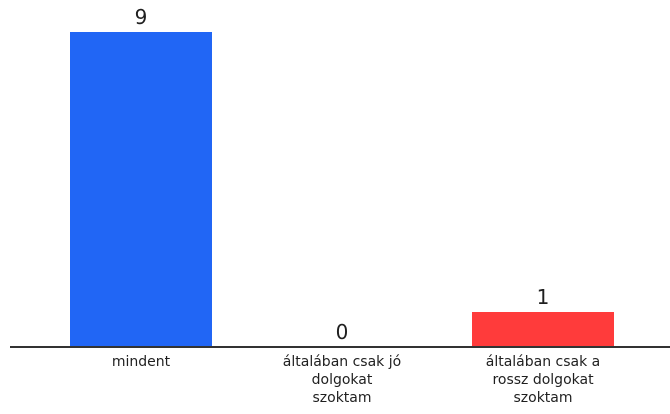  I want to click on category-label-2-line-3: szoktam, so click(341, 398).